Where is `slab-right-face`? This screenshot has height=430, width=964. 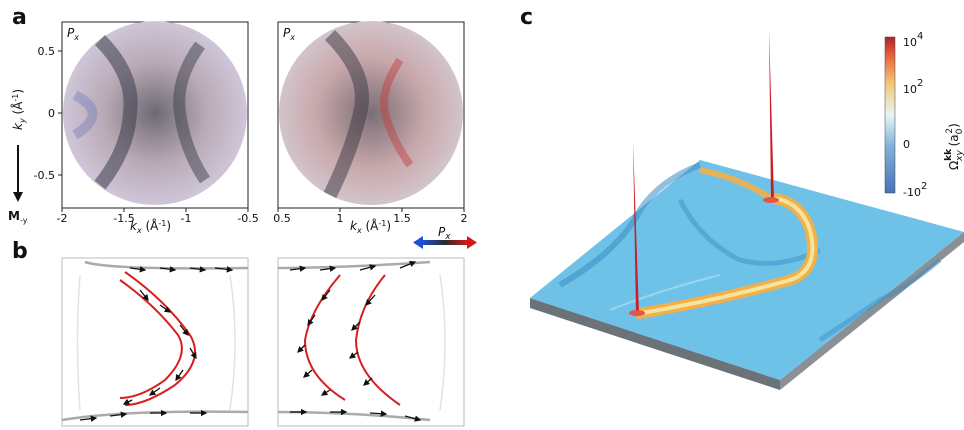
slab-right-face is located at coordinates (872, 311).